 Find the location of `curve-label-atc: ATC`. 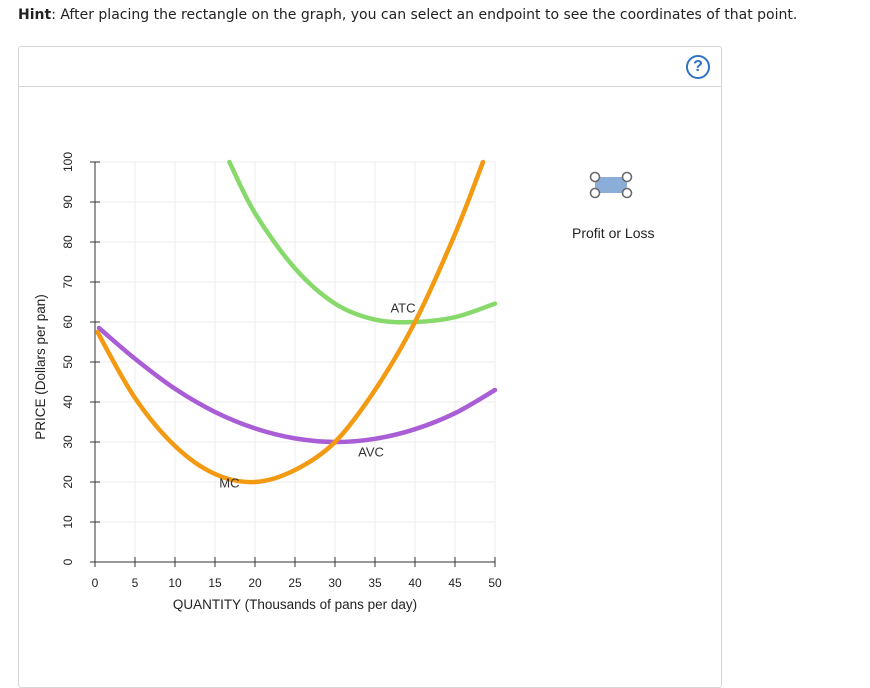

curve-label-atc: ATC is located at coordinates (402, 308).